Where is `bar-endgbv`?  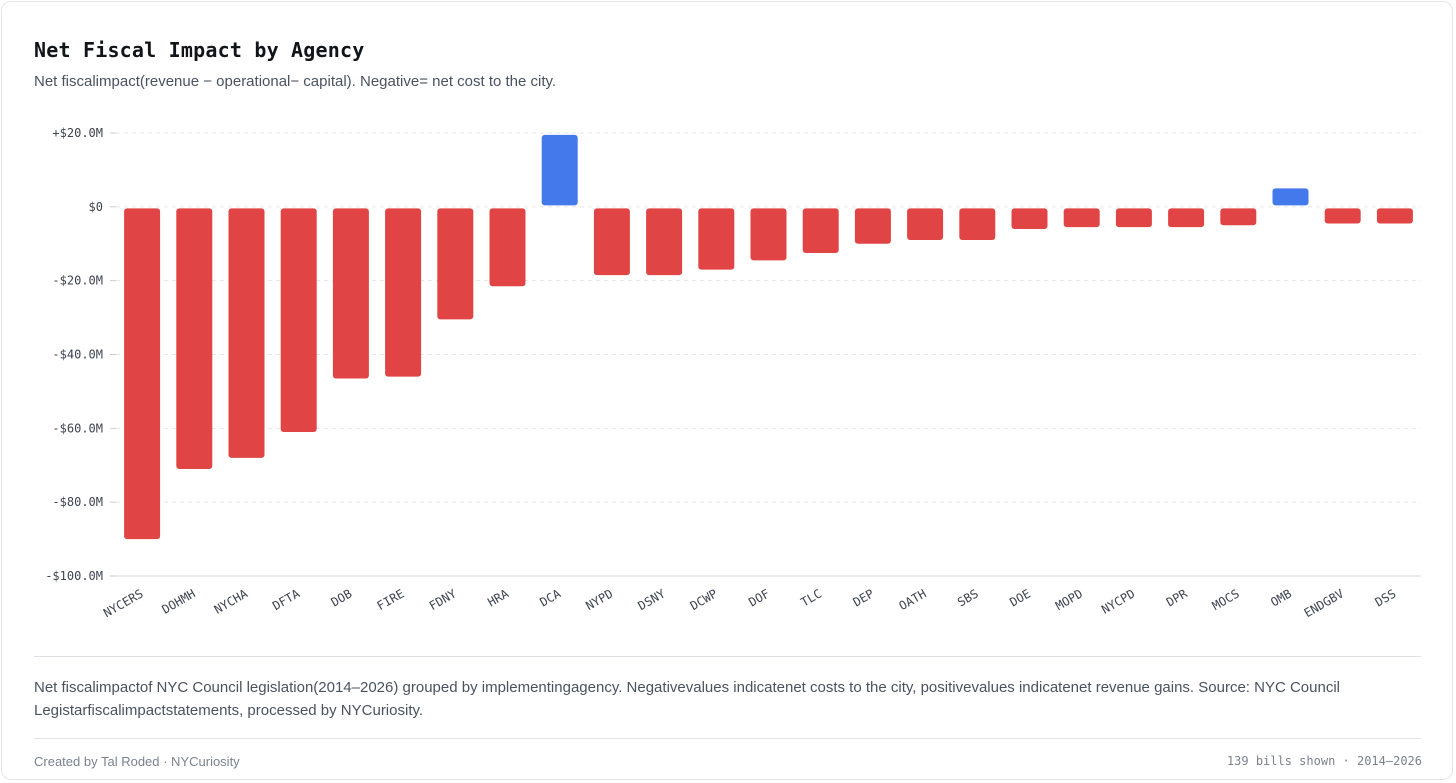 bar-endgbv is located at coordinates (1342, 216).